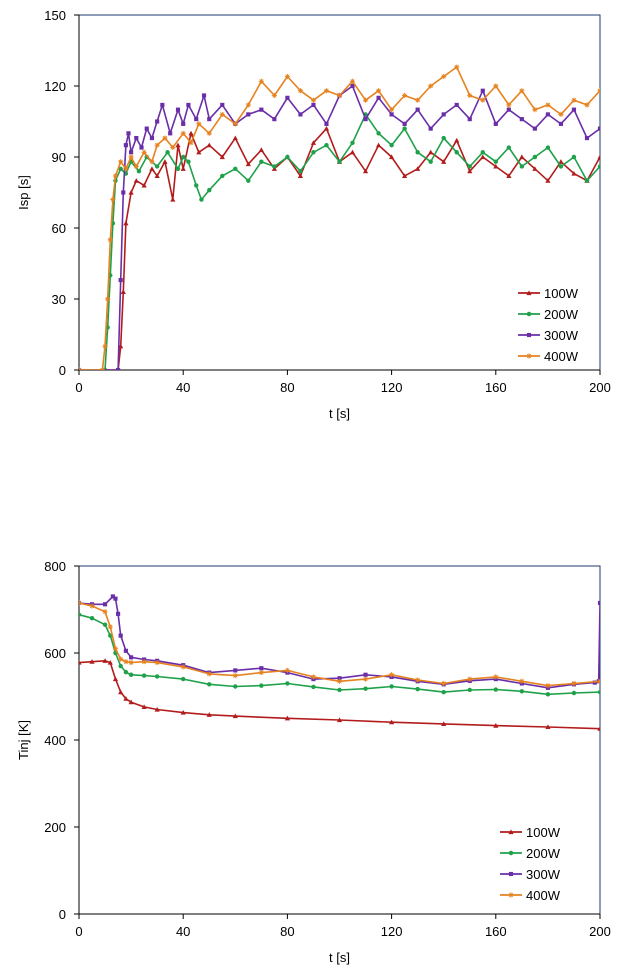 The width and height of the screenshot is (621, 977). What do you see at coordinates (55, 566) in the screenshot?
I see `tinj-y-tick-label: 800` at bounding box center [55, 566].